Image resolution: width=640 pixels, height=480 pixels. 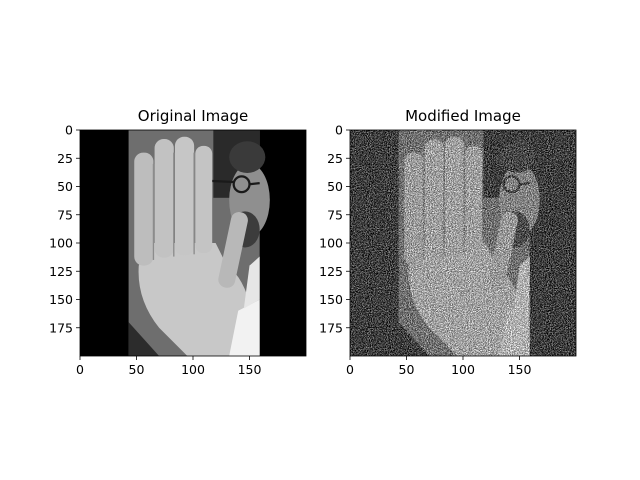 What do you see at coordinates (193, 116) in the screenshot?
I see `panel-title: Original Image` at bounding box center [193, 116].